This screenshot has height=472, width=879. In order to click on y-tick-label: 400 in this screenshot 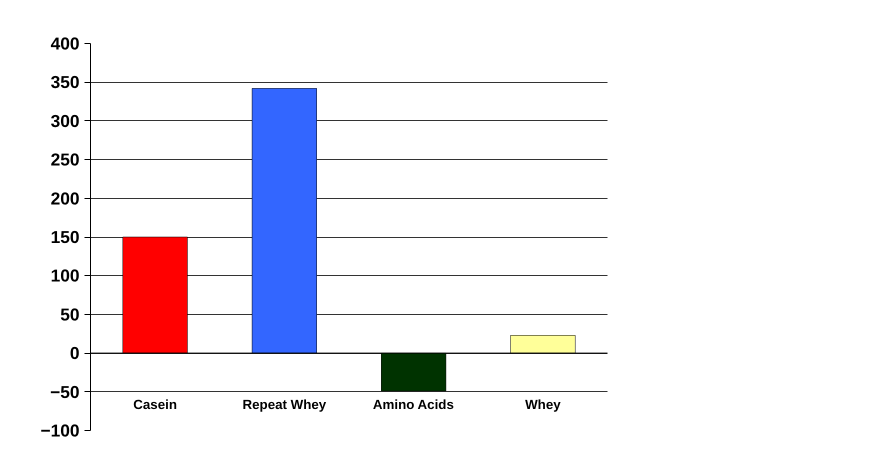, I will do `click(65, 44)`.